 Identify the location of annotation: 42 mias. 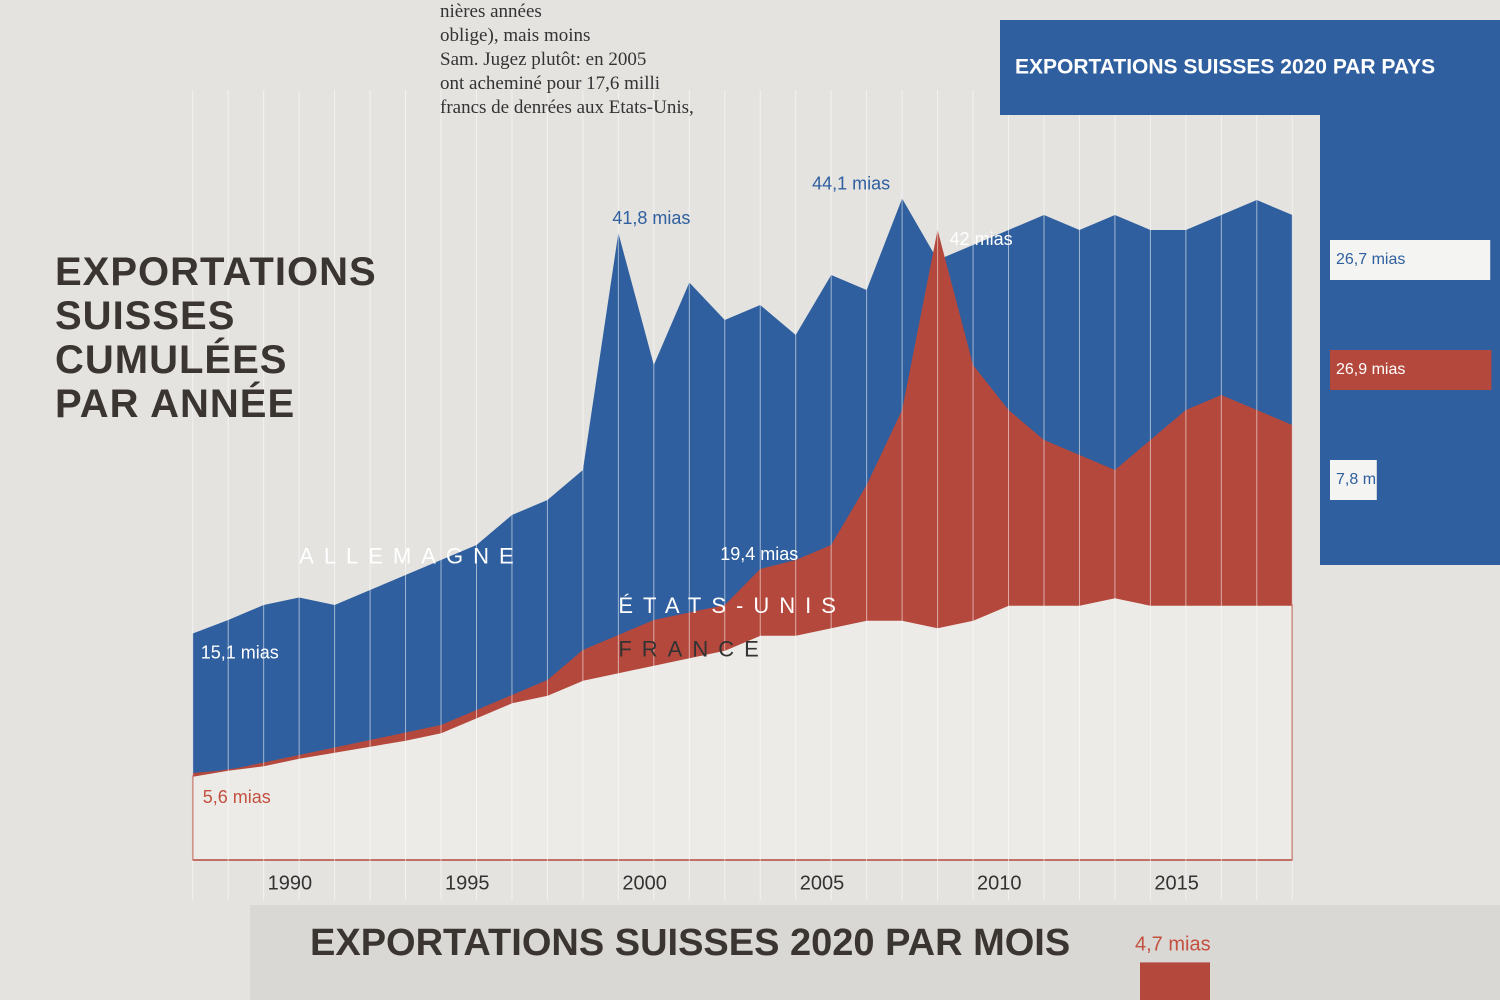
(981, 239).